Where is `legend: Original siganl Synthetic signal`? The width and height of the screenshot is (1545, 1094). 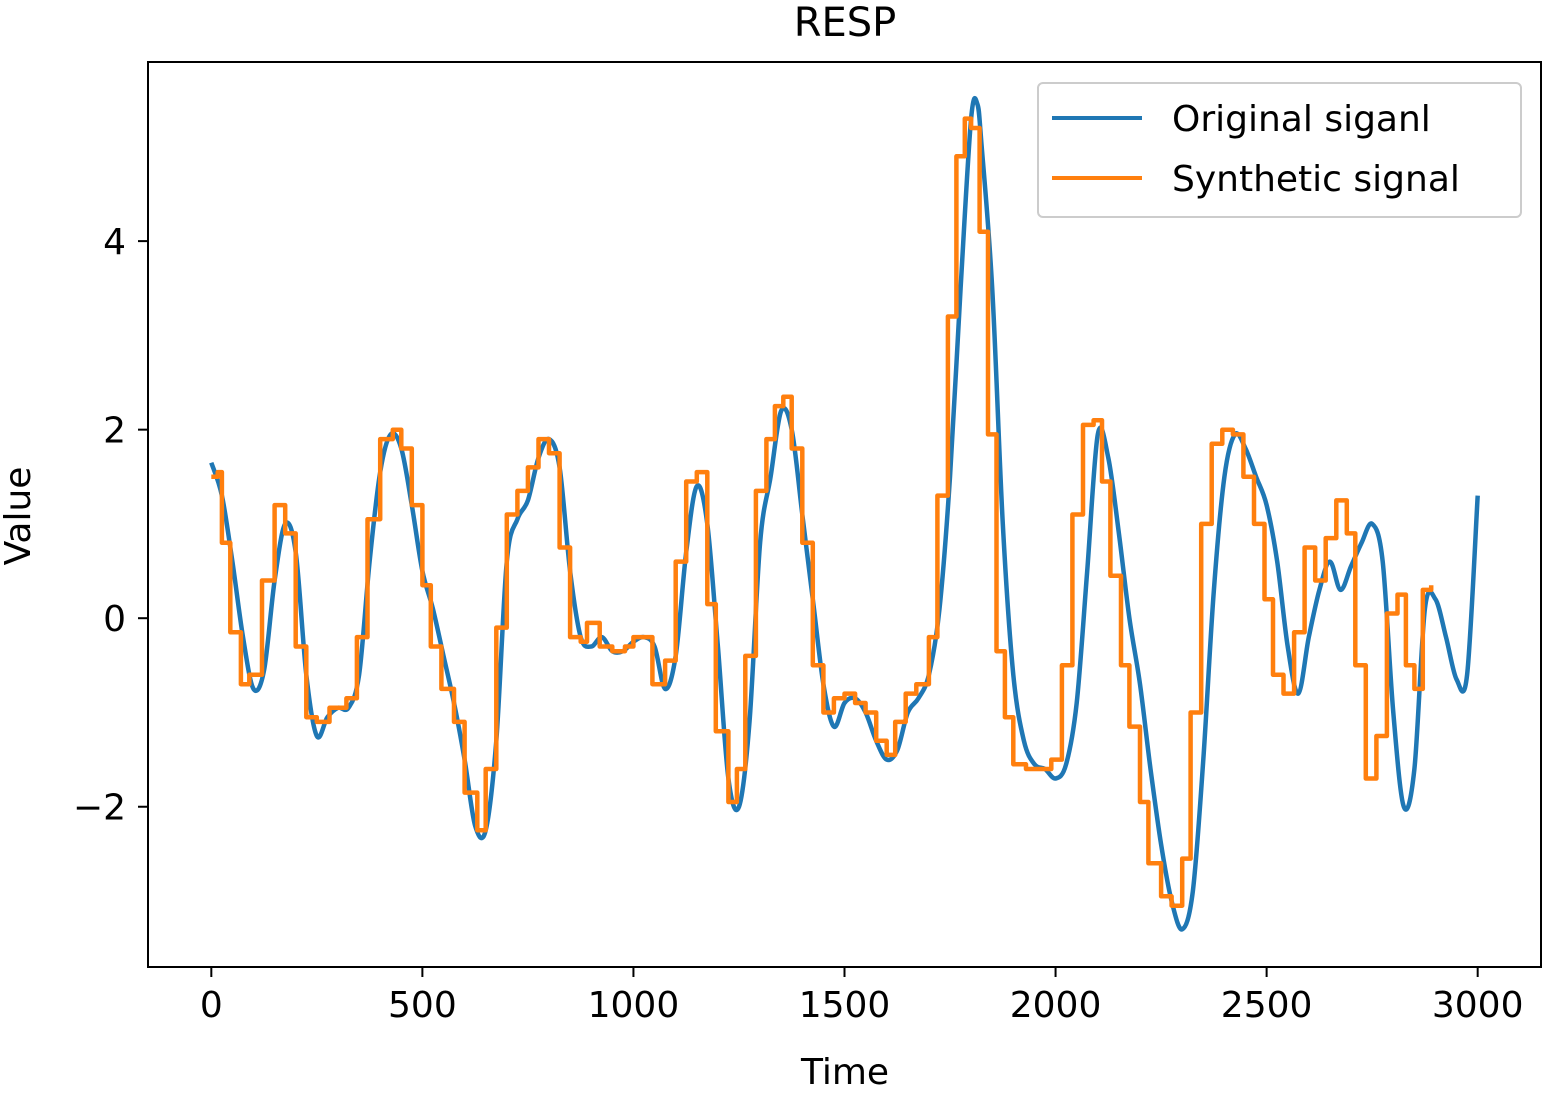
legend: Original siganl Synthetic signal is located at coordinates (1279, 150).